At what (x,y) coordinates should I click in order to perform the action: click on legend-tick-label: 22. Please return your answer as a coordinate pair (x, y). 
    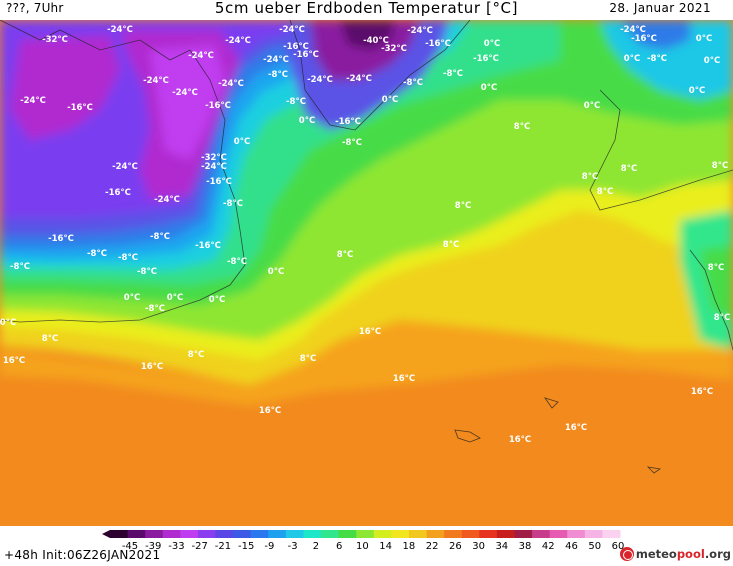
    Looking at the image, I should click on (432, 545).